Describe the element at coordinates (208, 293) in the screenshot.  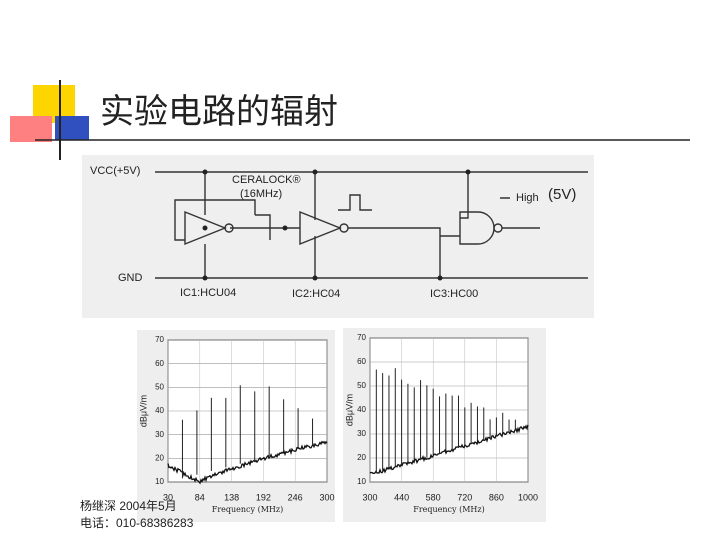
I see `ic1-label: IC1:HCU04` at that location.